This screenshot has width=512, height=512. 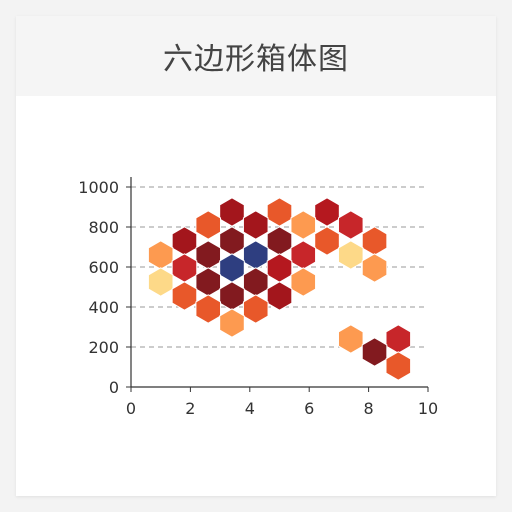 What do you see at coordinates (428, 408) in the screenshot?
I see `x-tick-label: 10` at bounding box center [428, 408].